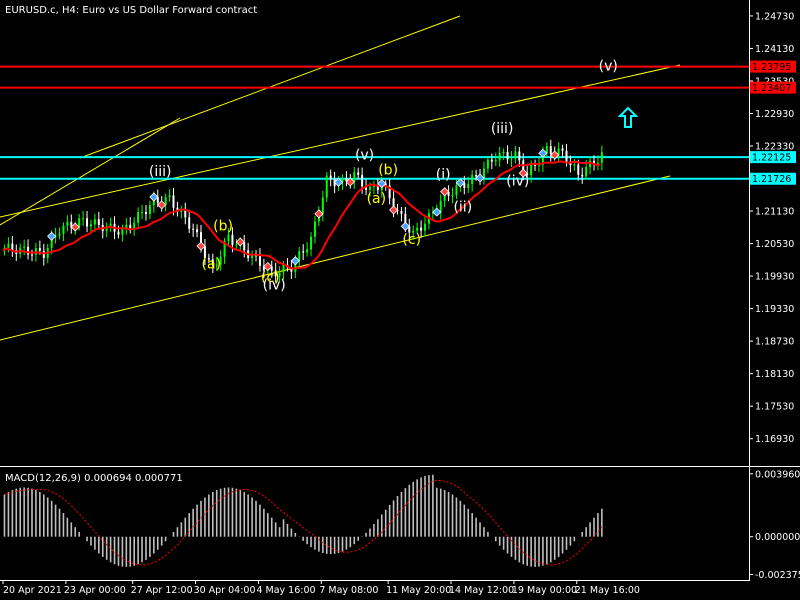  Describe the element at coordinates (774, 309) in the screenshot. I see `price-tick-label: 1.19330` at that location.